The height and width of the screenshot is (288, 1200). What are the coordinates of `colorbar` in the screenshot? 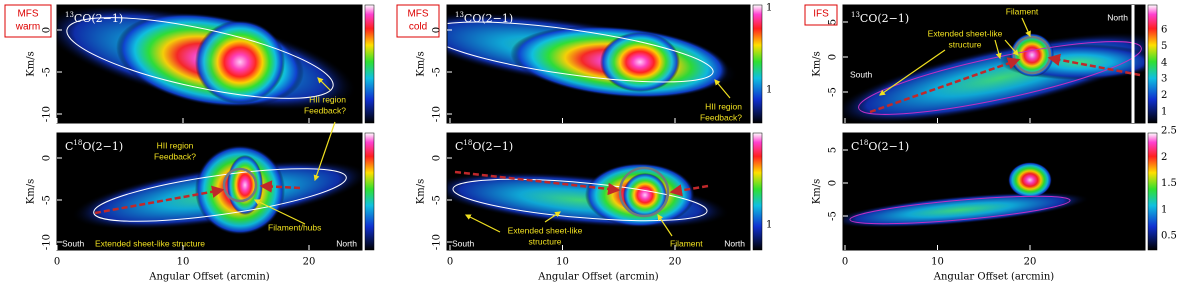 It's located at (1152, 64).